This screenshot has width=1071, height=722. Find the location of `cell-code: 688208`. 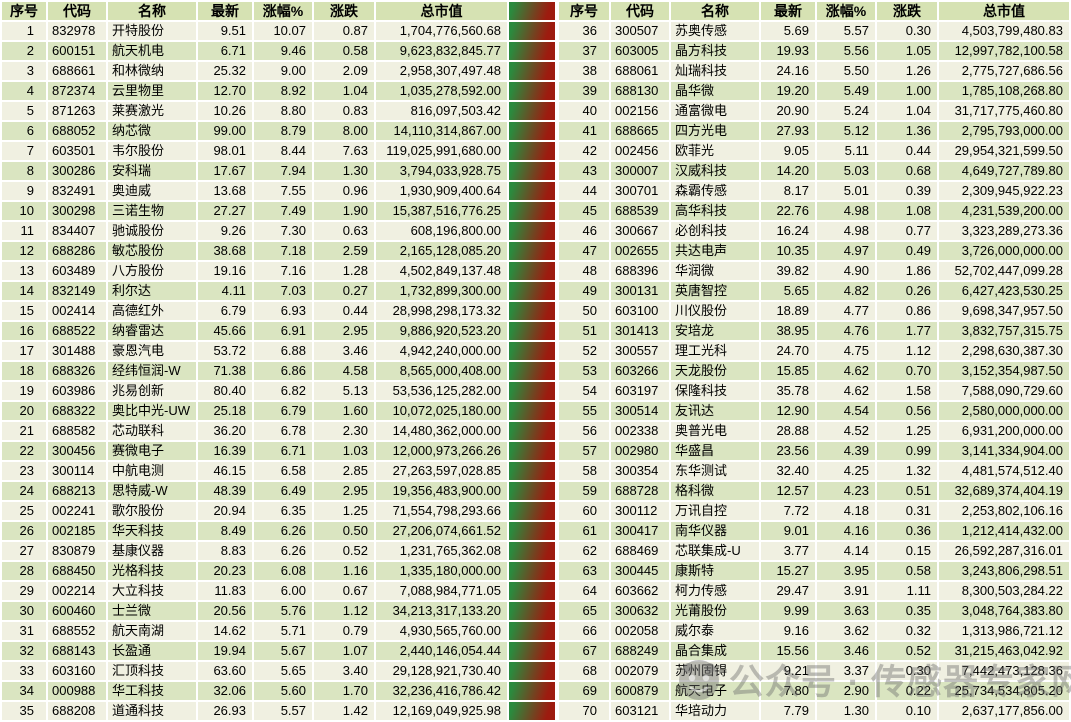

cell-code: 688208 is located at coordinates (77, 711).